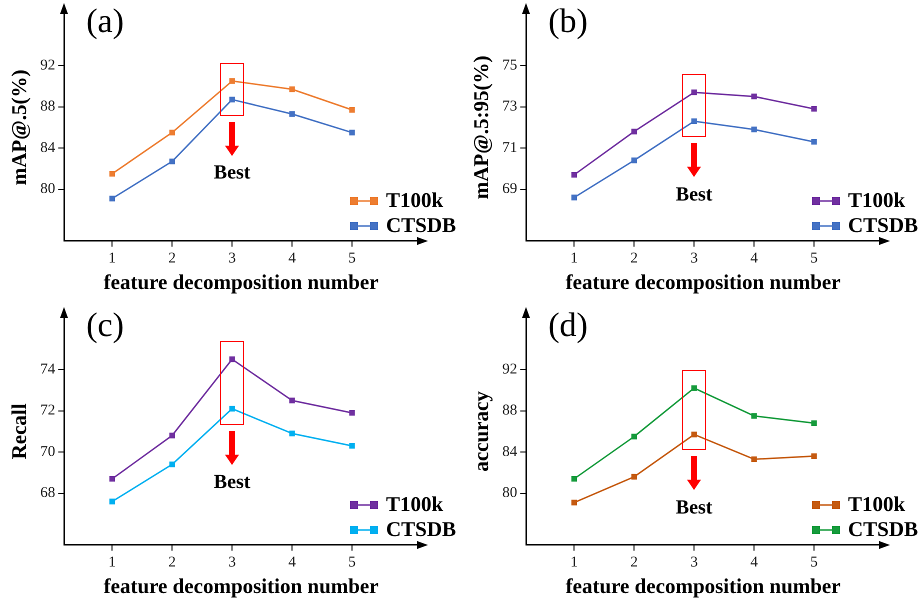 The image size is (923, 608). I want to click on y-tick-label: 74, so click(48, 369).